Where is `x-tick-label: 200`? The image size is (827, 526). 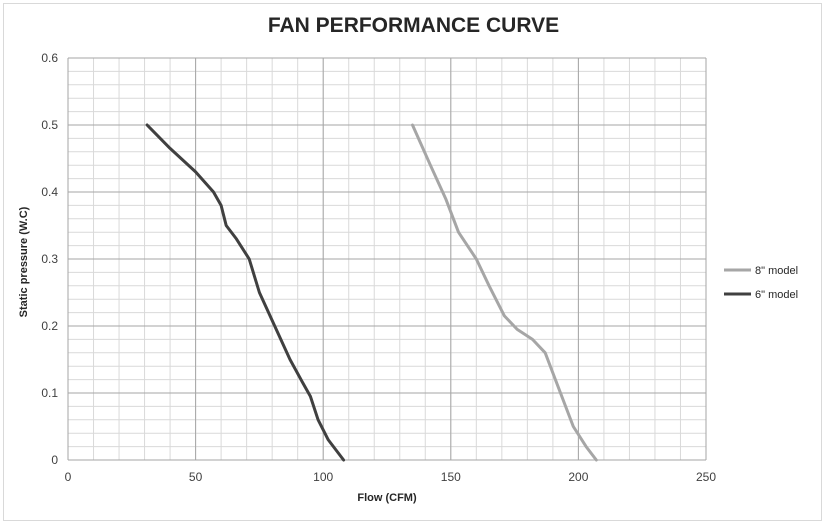 x-tick-label: 200 is located at coordinates (578, 477).